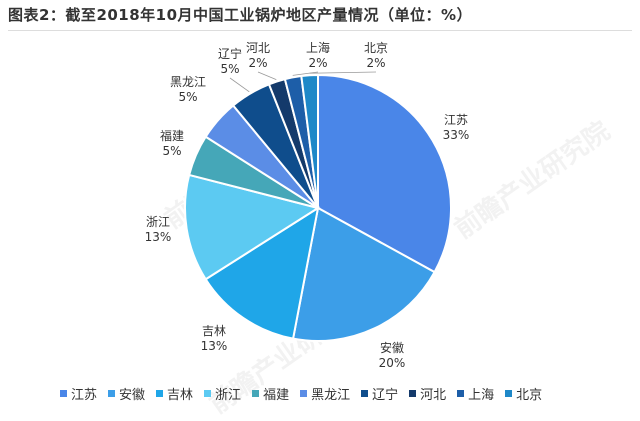  I want to click on legend-item: 安徽, so click(126, 393).